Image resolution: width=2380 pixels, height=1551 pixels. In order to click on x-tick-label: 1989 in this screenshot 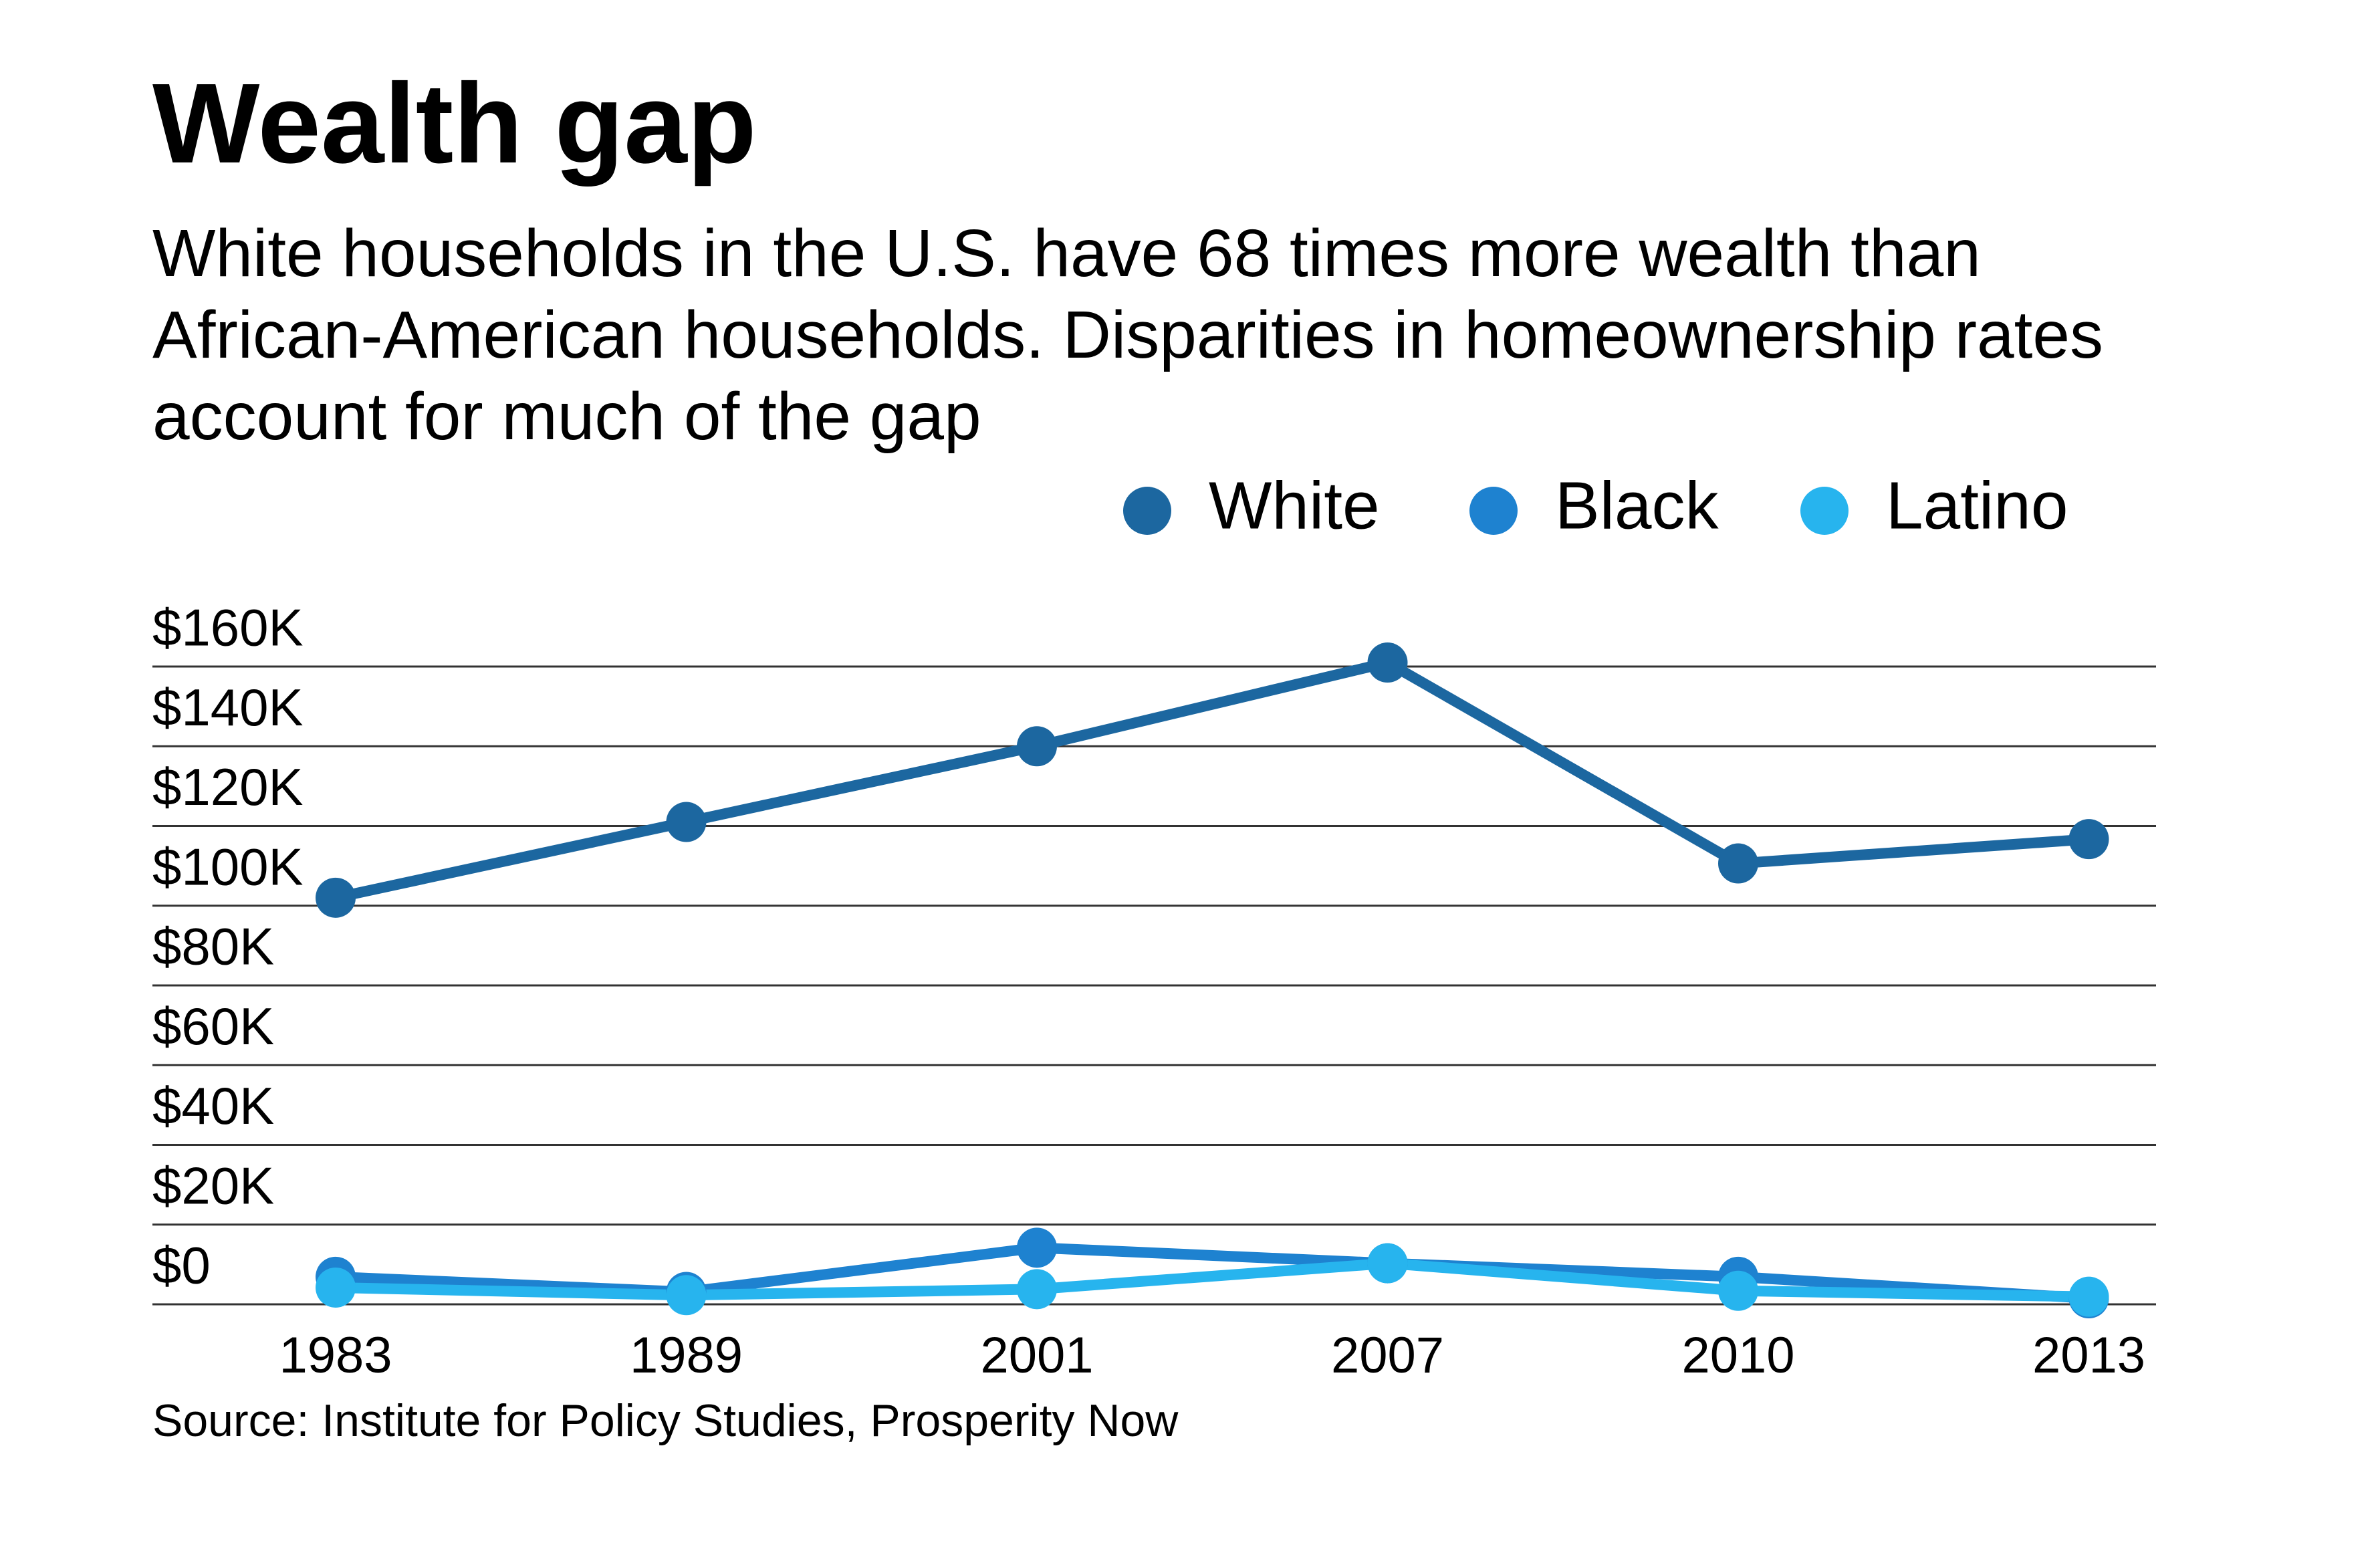, I will do `click(686, 1355)`.